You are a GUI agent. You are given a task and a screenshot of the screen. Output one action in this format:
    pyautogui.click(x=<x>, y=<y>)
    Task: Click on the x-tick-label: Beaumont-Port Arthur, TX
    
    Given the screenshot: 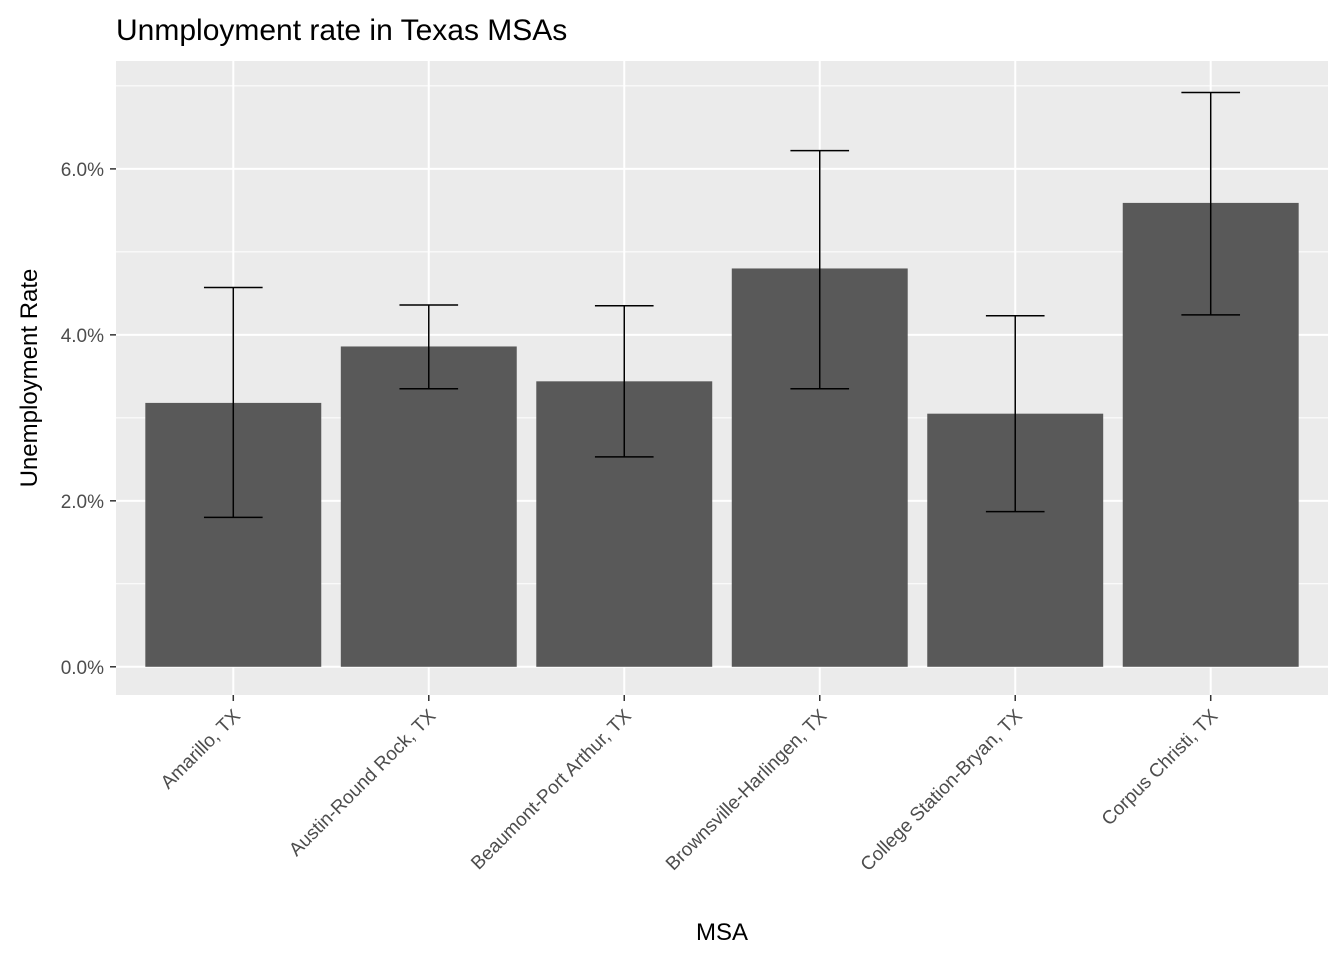 What is the action you would take?
    pyautogui.click(x=551, y=789)
    